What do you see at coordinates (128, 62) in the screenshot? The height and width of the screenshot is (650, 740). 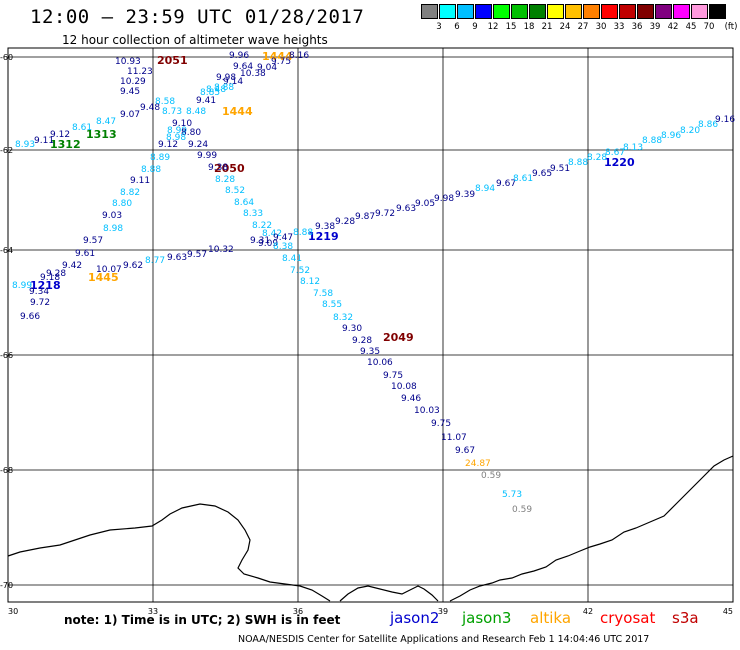 I see `wave-height-value: 10.93` at bounding box center [128, 62].